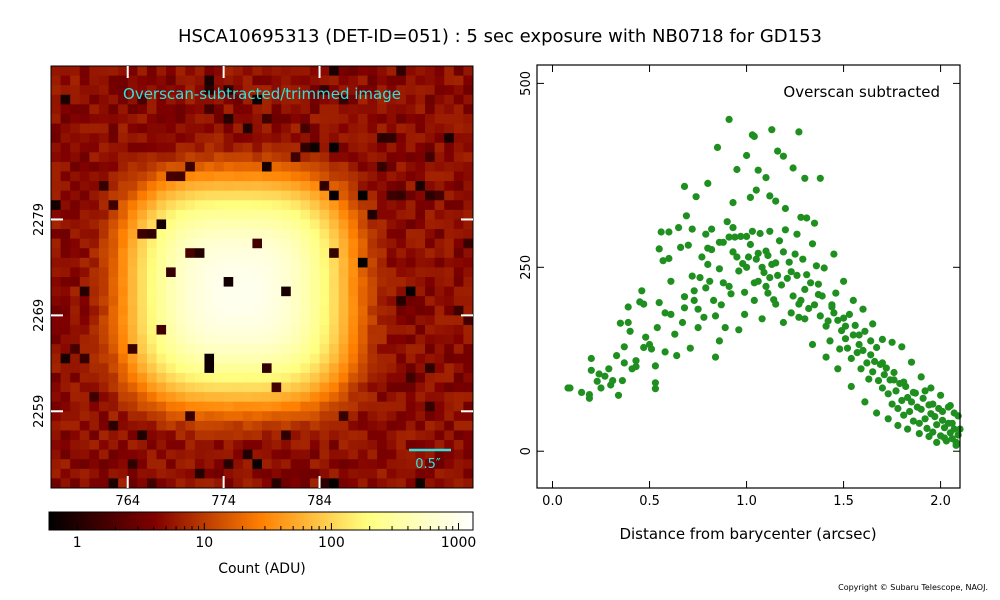  Describe the element at coordinates (459, 543) in the screenshot. I see `colorbar-tick-label: 1000` at that location.